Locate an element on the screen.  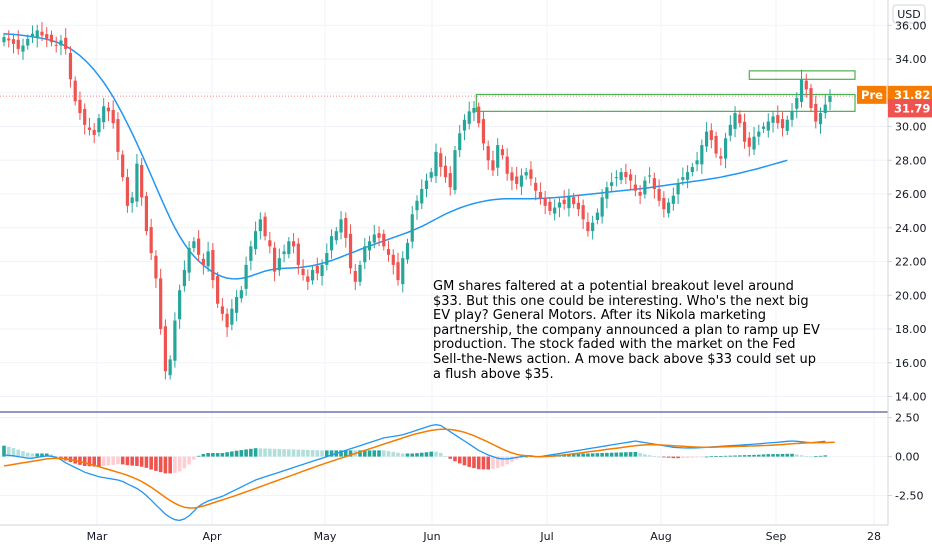
breakout-zone-box is located at coordinates (665, 102).